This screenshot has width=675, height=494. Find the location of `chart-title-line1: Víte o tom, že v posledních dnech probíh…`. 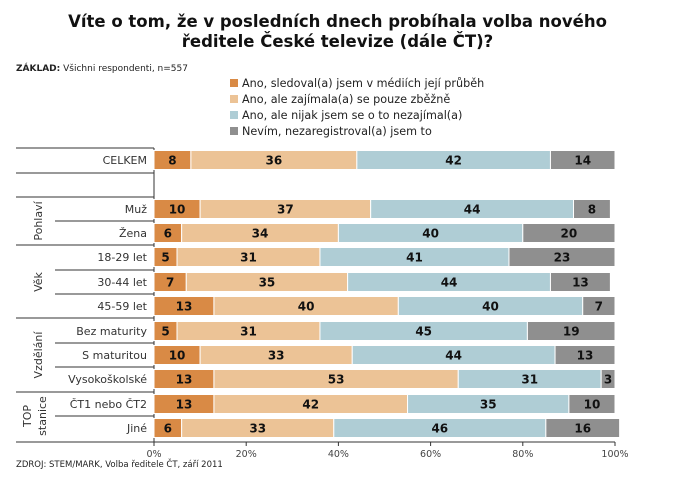

chart-title-line1: Víte o tom, že v posledních dnech probíh… is located at coordinates (337, 21).